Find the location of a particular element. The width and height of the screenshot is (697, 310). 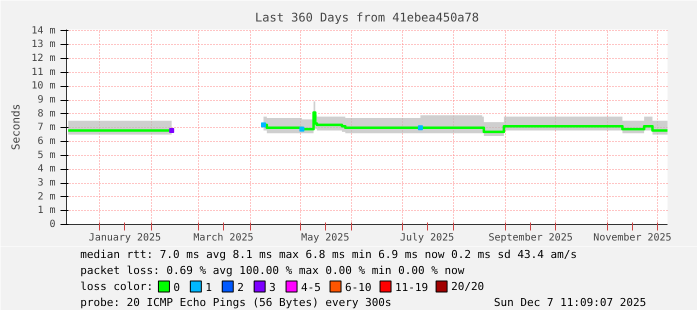

y-tick-label: 7 m is located at coordinates (46, 128).